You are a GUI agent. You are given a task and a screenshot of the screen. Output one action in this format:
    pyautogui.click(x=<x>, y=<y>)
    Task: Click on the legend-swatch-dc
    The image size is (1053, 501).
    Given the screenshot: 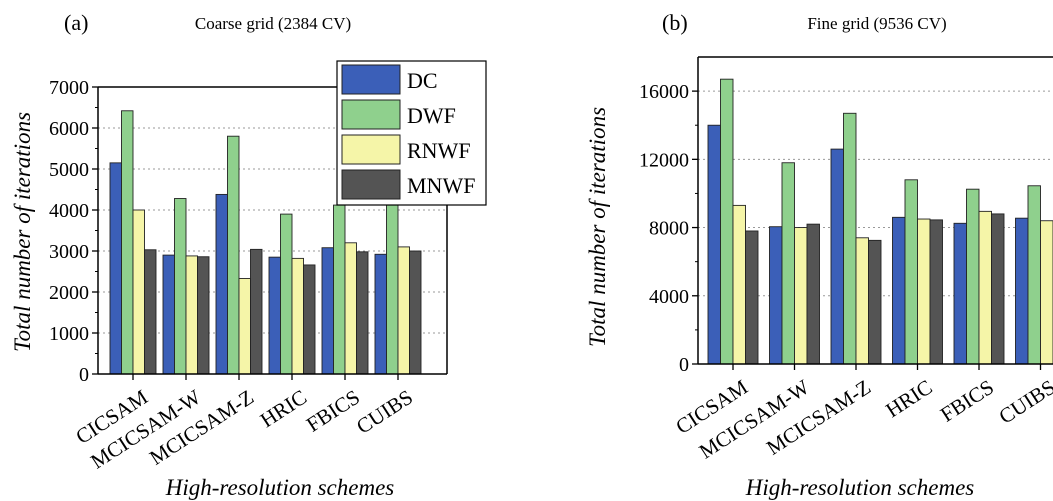 What is the action you would take?
    pyautogui.click(x=371, y=79)
    